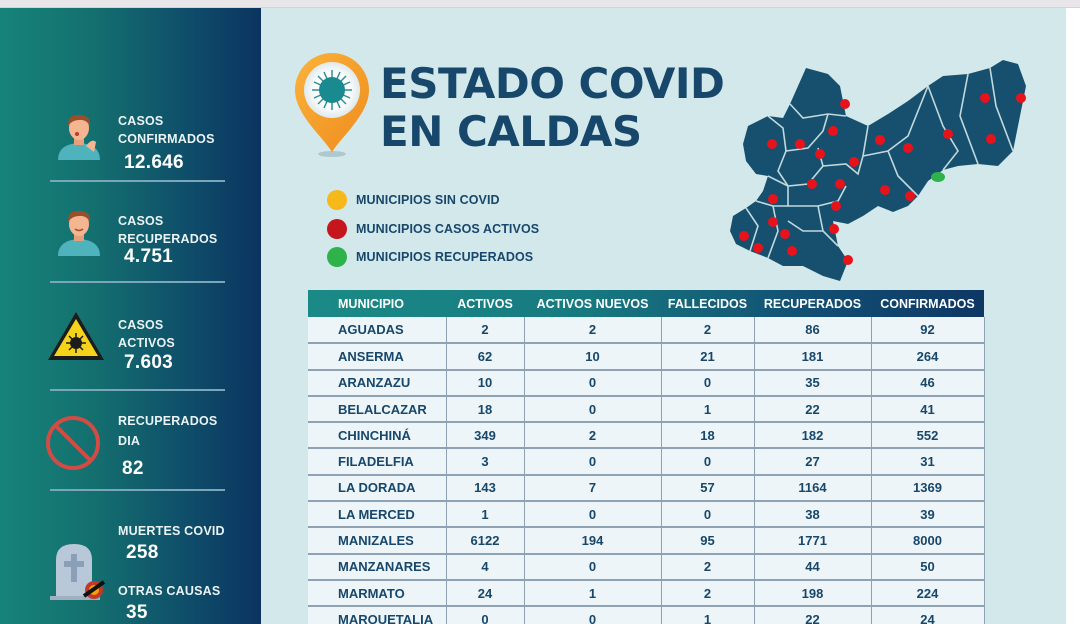 This screenshot has width=1080, height=624. Describe the element at coordinates (484, 436) in the screenshot. I see `cell-activos: 349` at that location.